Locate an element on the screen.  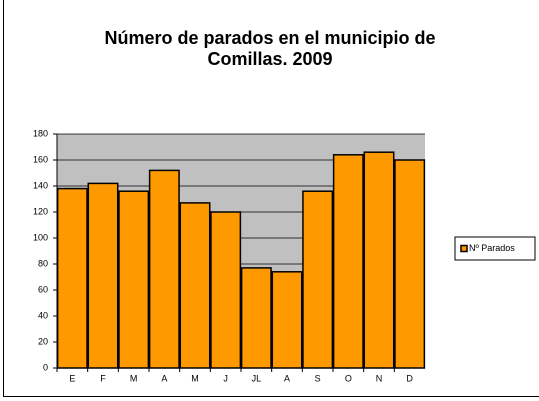
legend-box is located at coordinates (495, 248).